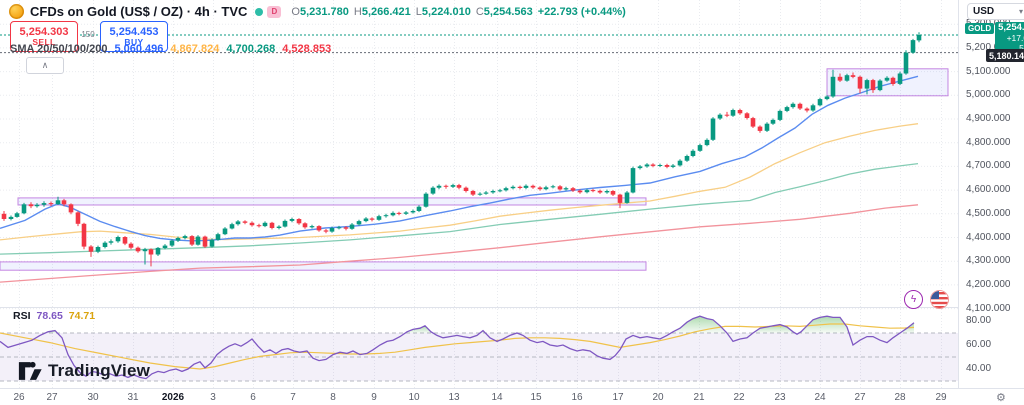 This screenshot has height=405, width=1024. Describe the element at coordinates (1005, 55) in the screenshot. I see `prev-close-label: 5,180.140` at that location.